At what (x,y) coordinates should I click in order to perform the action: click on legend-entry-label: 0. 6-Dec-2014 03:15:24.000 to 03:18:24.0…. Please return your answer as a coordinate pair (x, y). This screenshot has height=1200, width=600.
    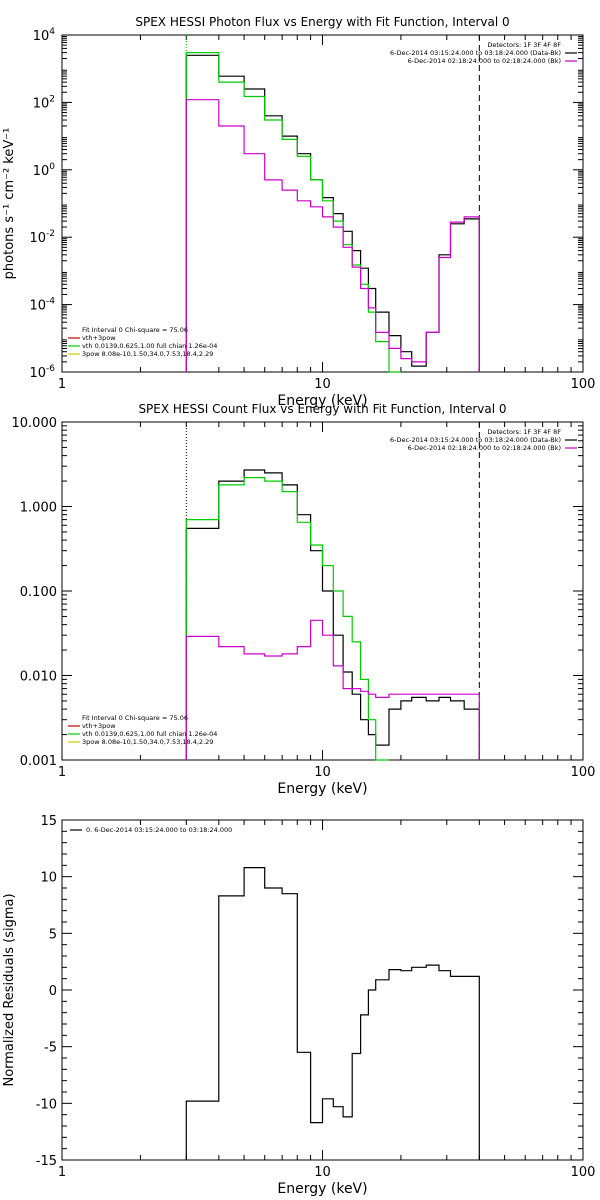
    Looking at the image, I should click on (159, 830).